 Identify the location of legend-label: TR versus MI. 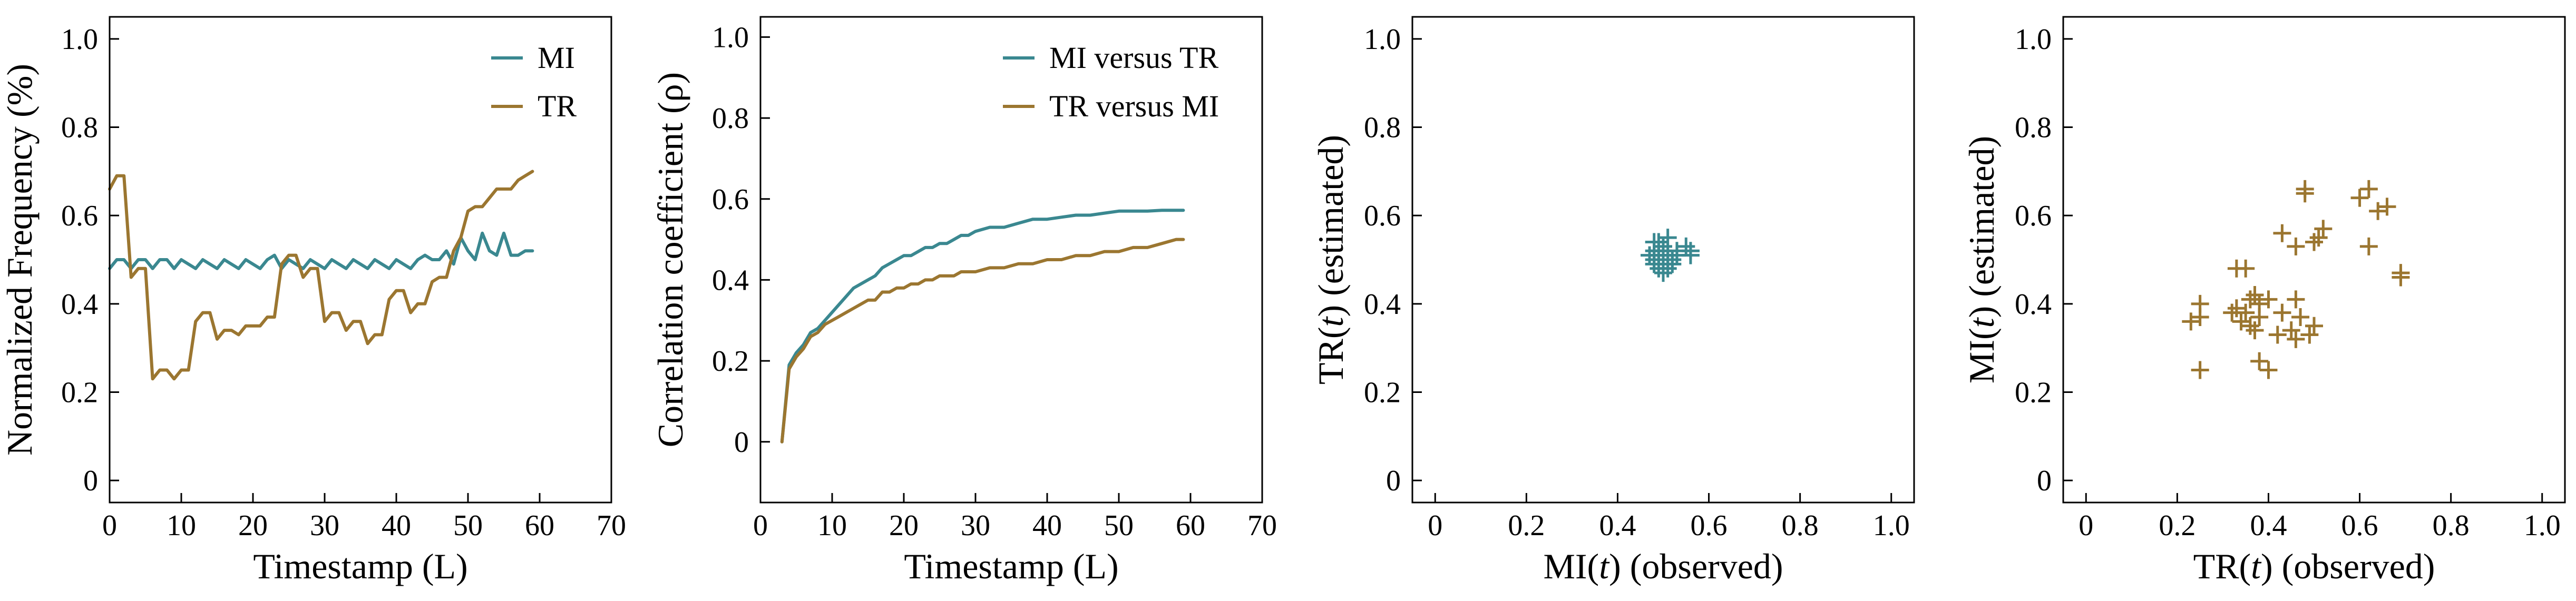
(1134, 106).